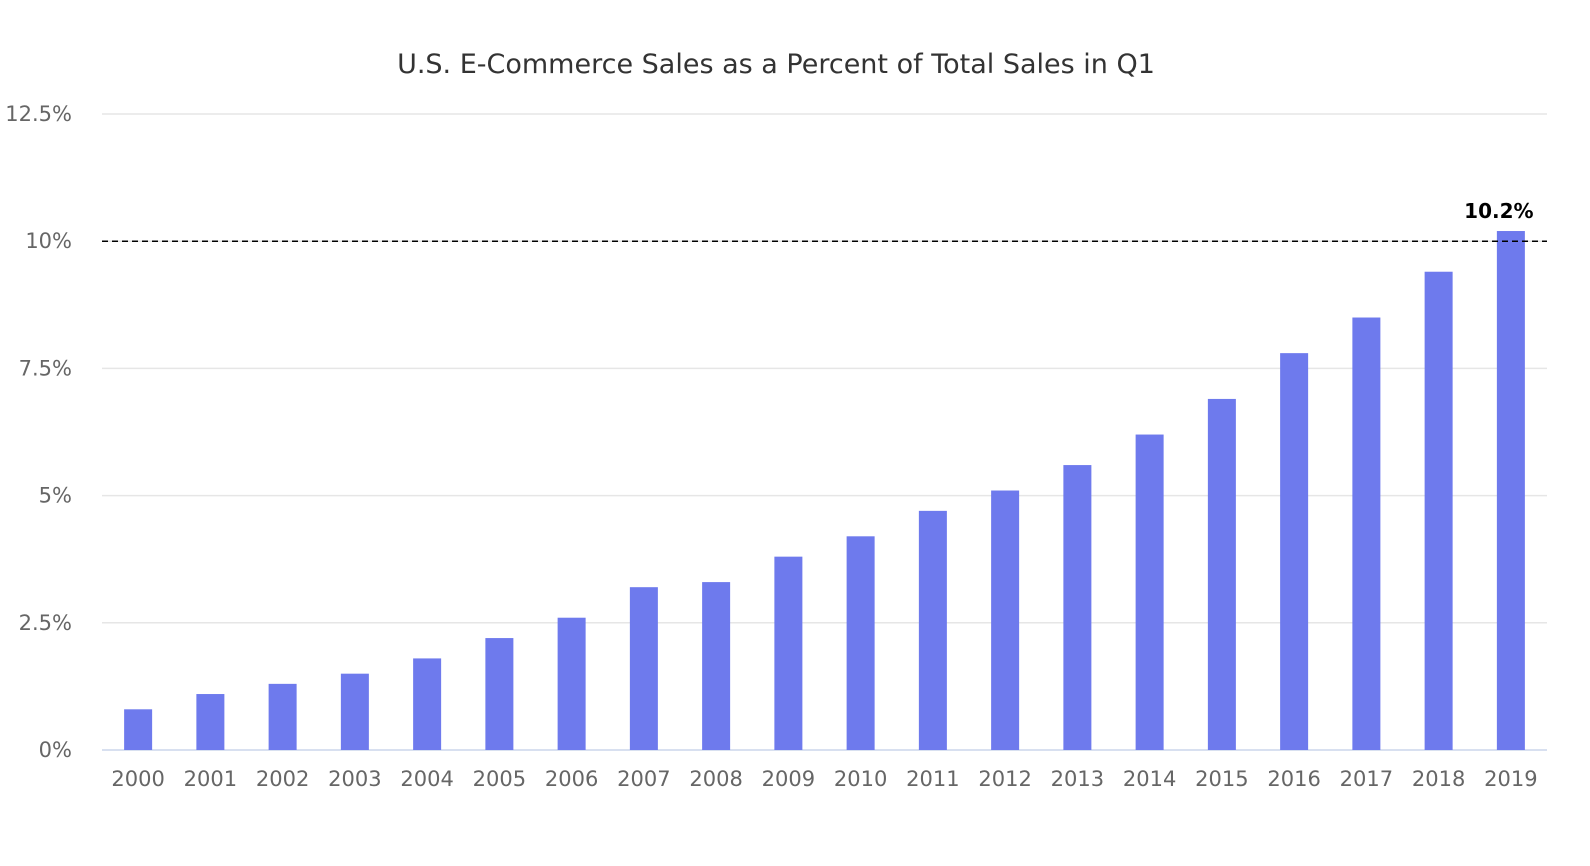  Describe the element at coordinates (55, 496) in the screenshot. I see `y-tick-label: 5%` at that location.